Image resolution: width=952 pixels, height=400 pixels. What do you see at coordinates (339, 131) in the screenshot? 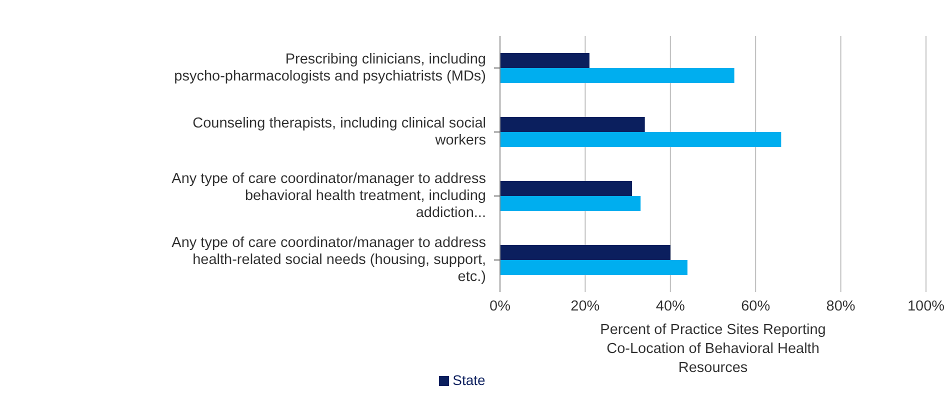
I see `y-tick-label: Counseling therapists, including clinical social workers` at bounding box center [339, 131].